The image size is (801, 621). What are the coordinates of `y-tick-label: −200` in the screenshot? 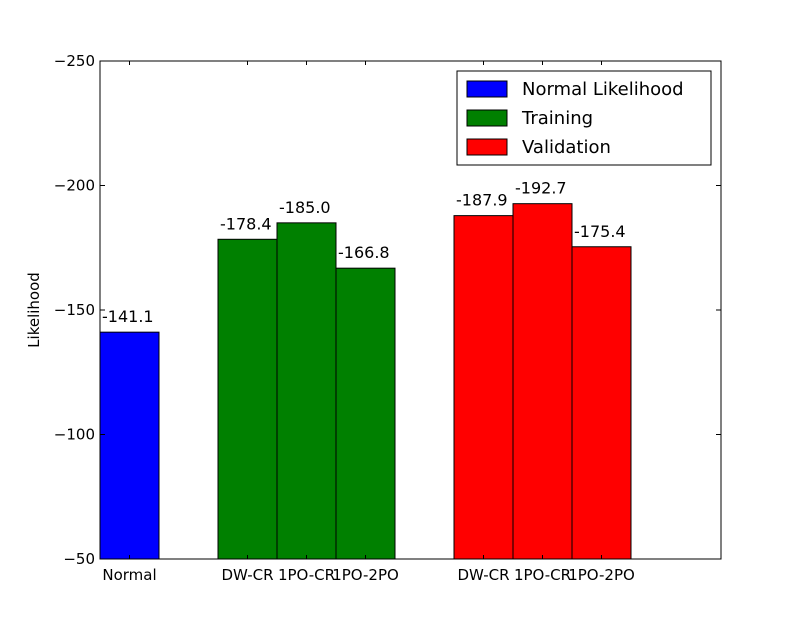 It's located at (74, 186).